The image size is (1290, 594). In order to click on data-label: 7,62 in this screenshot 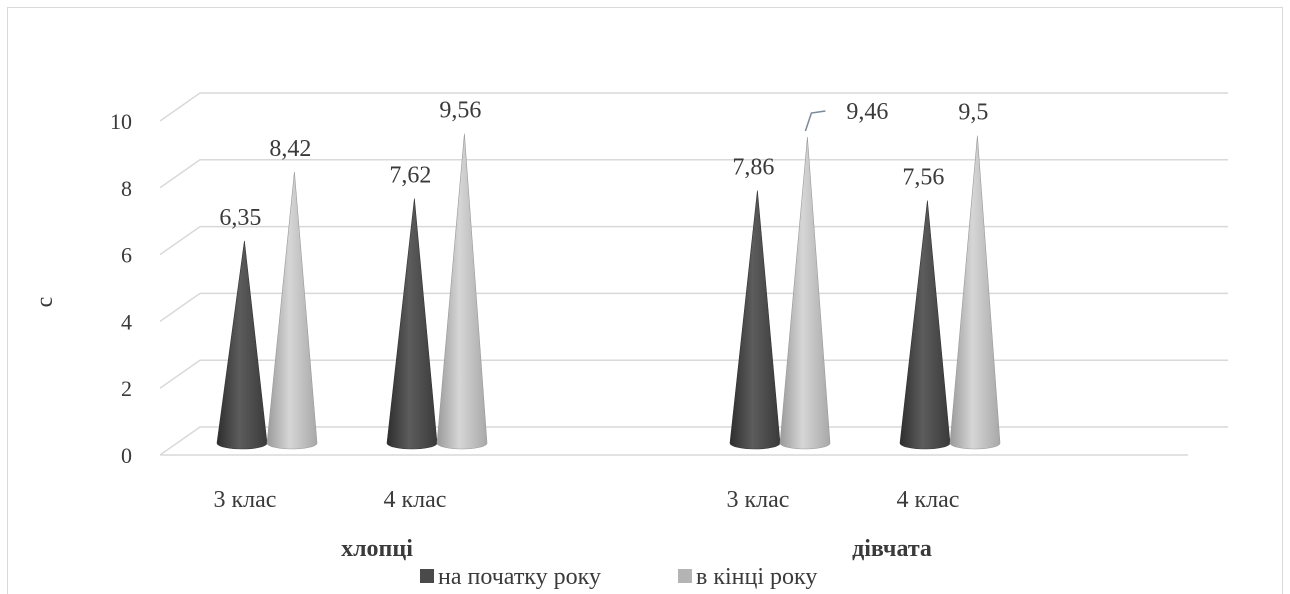, I will do `click(410, 175)`.